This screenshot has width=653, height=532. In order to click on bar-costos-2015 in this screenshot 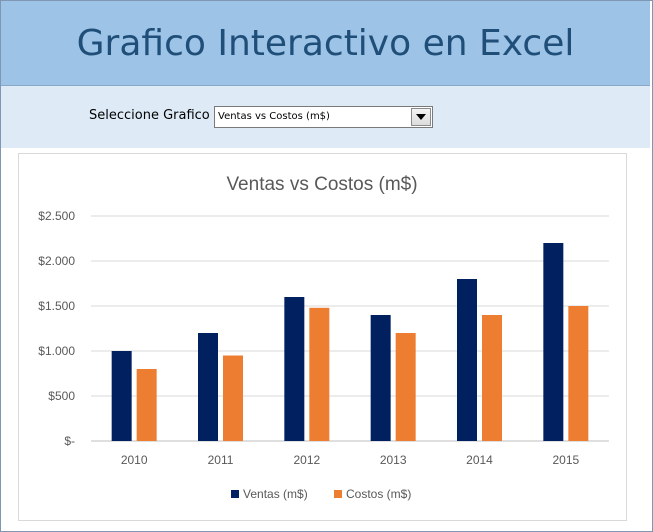, I will do `click(578, 373)`.